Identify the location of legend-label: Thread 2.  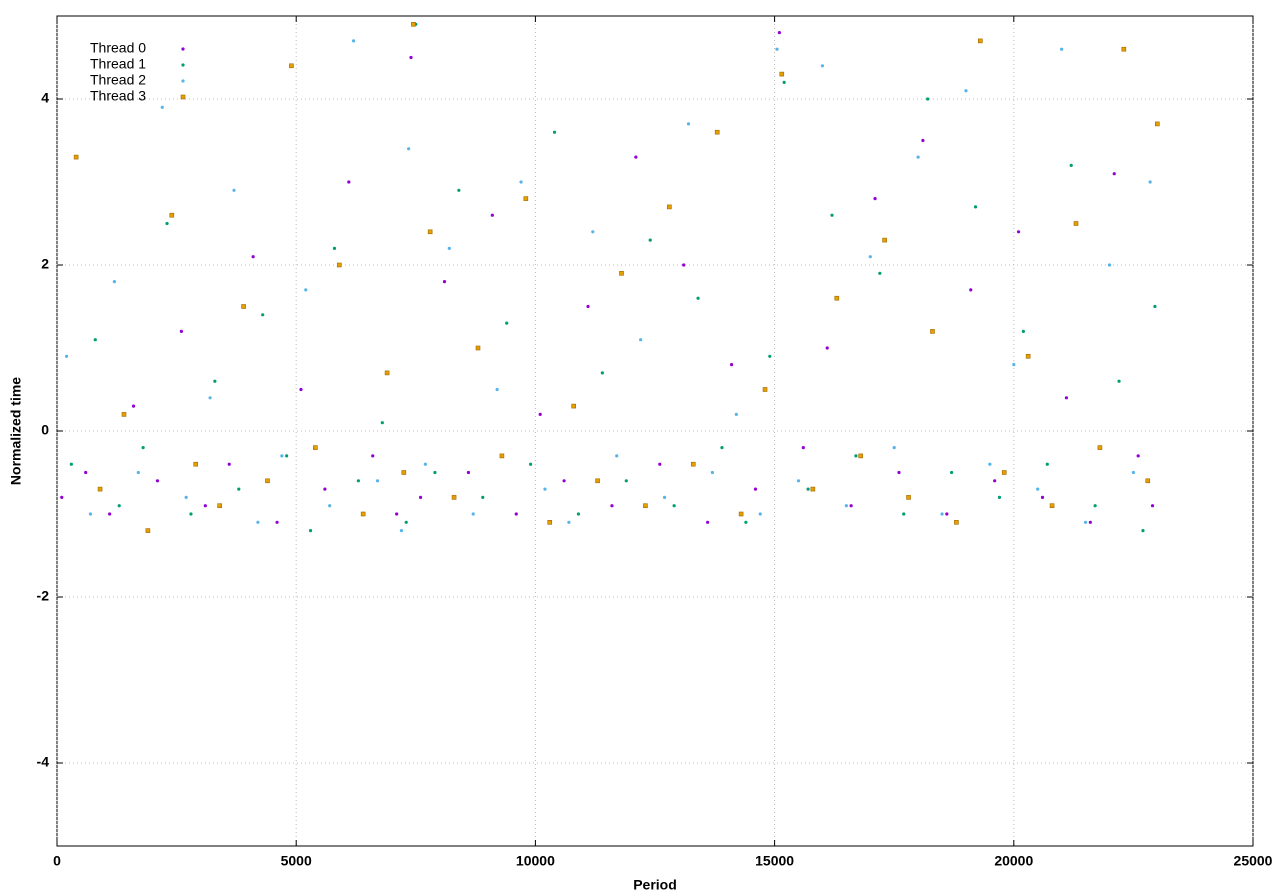
(118, 80).